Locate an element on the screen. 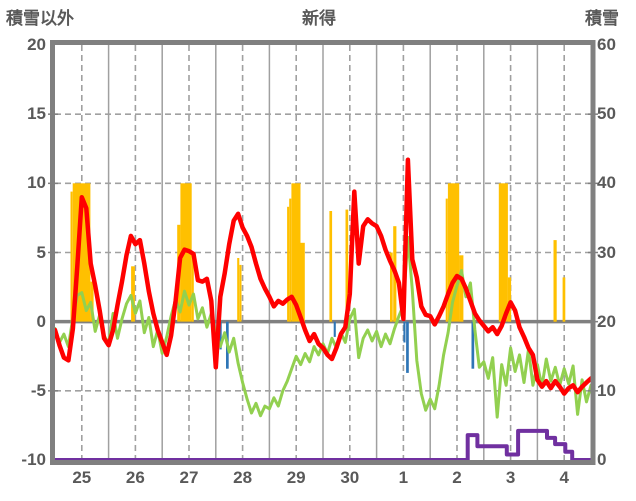 The height and width of the screenshot is (501, 636). x-axis-day-label: 29 is located at coordinates (296, 477).